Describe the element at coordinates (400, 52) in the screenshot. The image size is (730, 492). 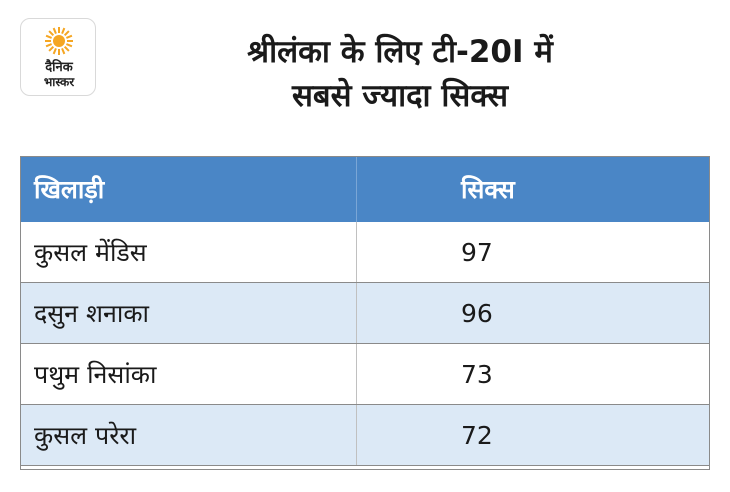
I see `title-line1: श्रीलंका के लिए टी-20I में` at that location.